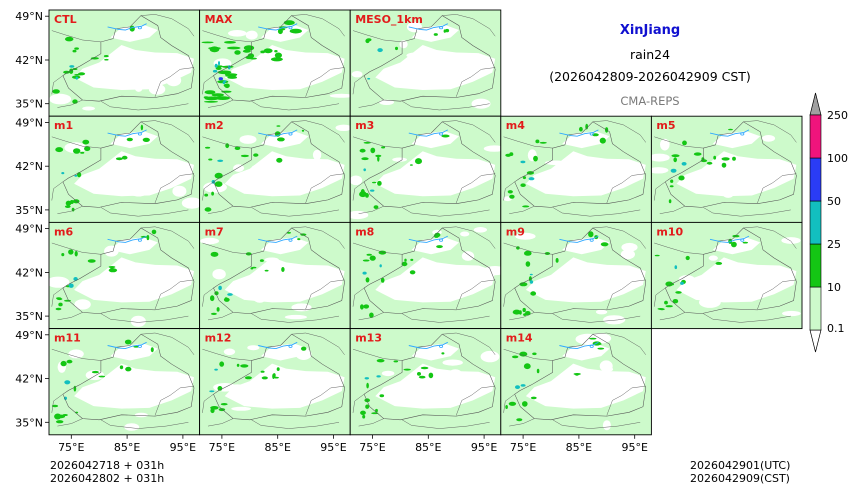 The width and height of the screenshot is (860, 496). I want to click on colorbar-under-arrow, so click(815, 341).